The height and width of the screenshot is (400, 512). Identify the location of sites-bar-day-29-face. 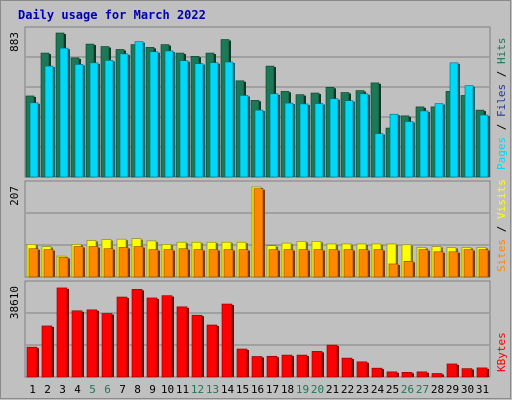
(453, 264).